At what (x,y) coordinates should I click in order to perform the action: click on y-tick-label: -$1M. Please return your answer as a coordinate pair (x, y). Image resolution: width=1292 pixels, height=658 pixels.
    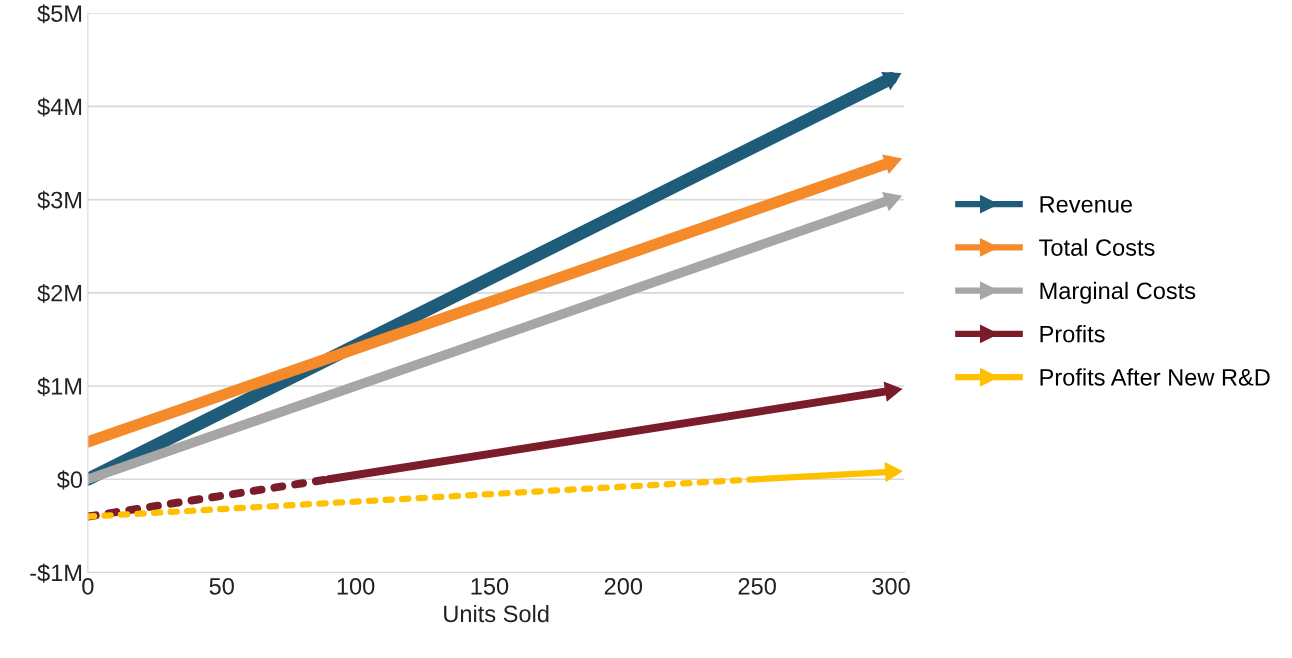
    Looking at the image, I should click on (56, 573).